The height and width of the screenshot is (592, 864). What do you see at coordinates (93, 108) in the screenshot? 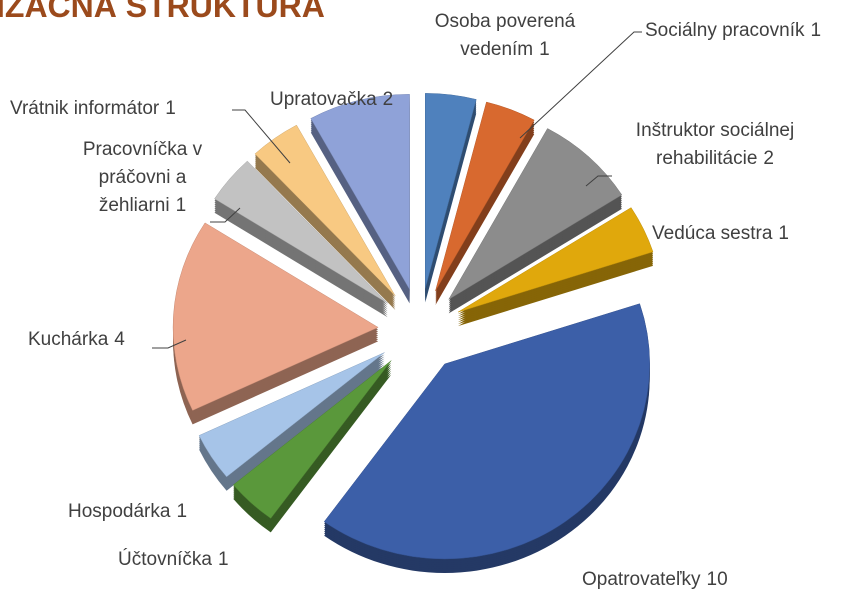
I see `data-label: Vrátnik informátor 1` at bounding box center [93, 108].